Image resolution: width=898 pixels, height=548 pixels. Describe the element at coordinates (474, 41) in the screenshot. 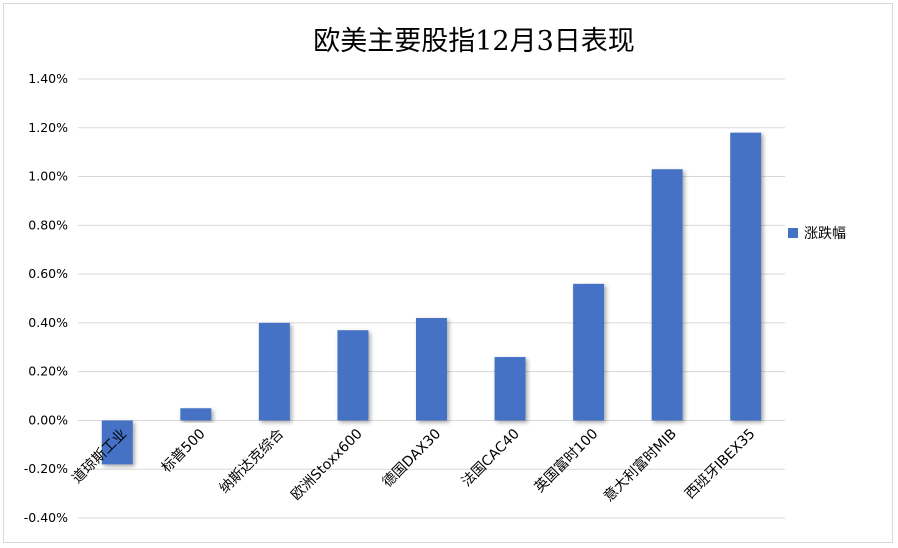

I see `chart-title: 欧美主要股指12月3日表现` at that location.